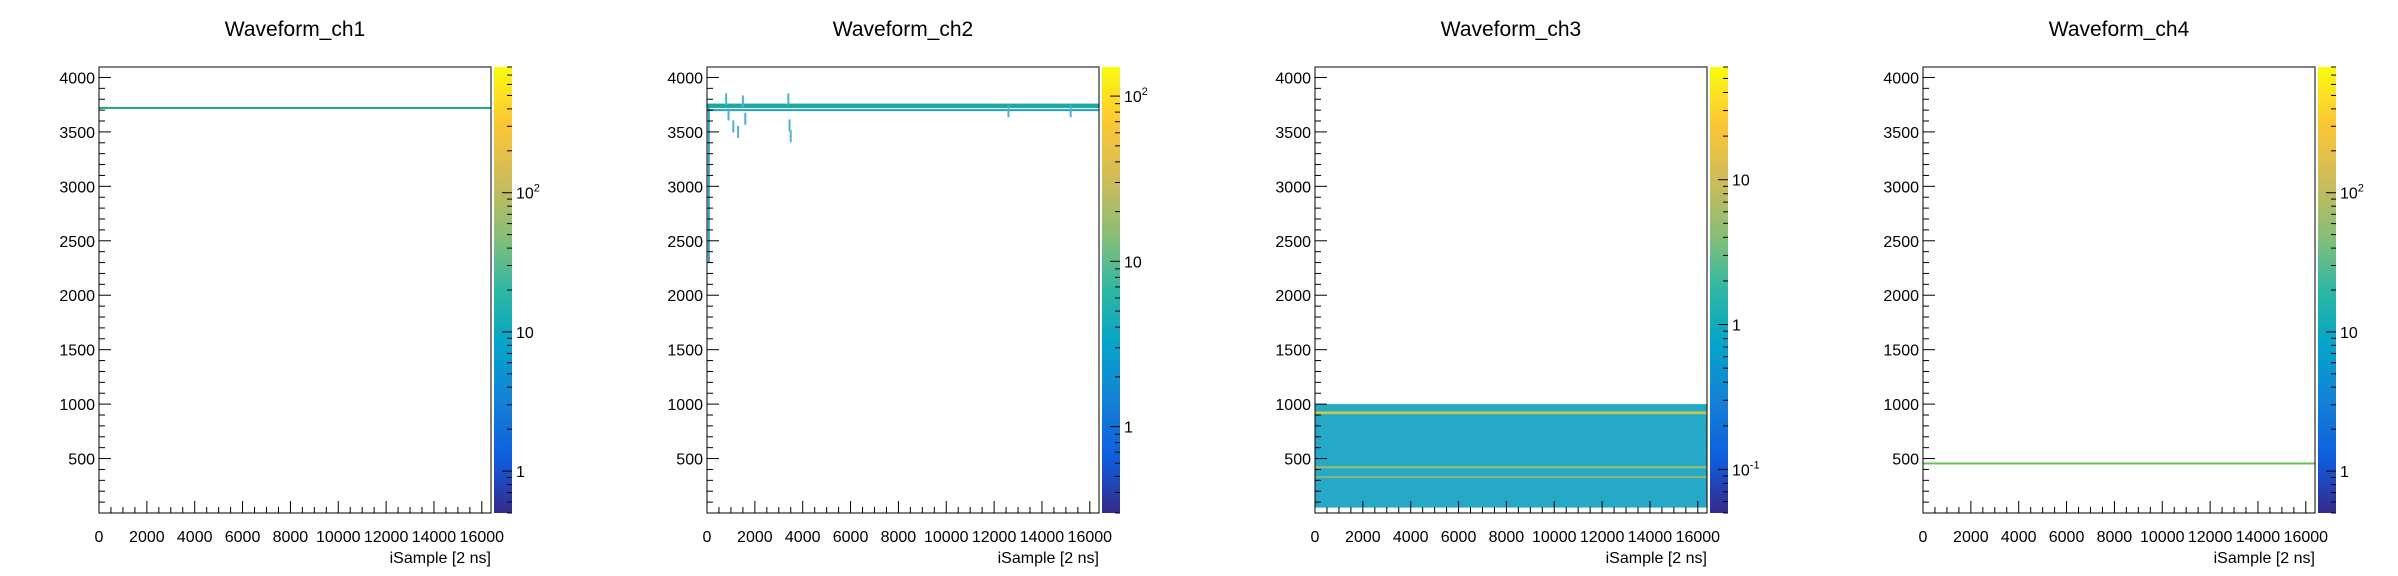 This screenshot has width=2398, height=576. What do you see at coordinates (1746, 469) in the screenshot?
I see `z-tick-label: 10⁻¹` at bounding box center [1746, 469].